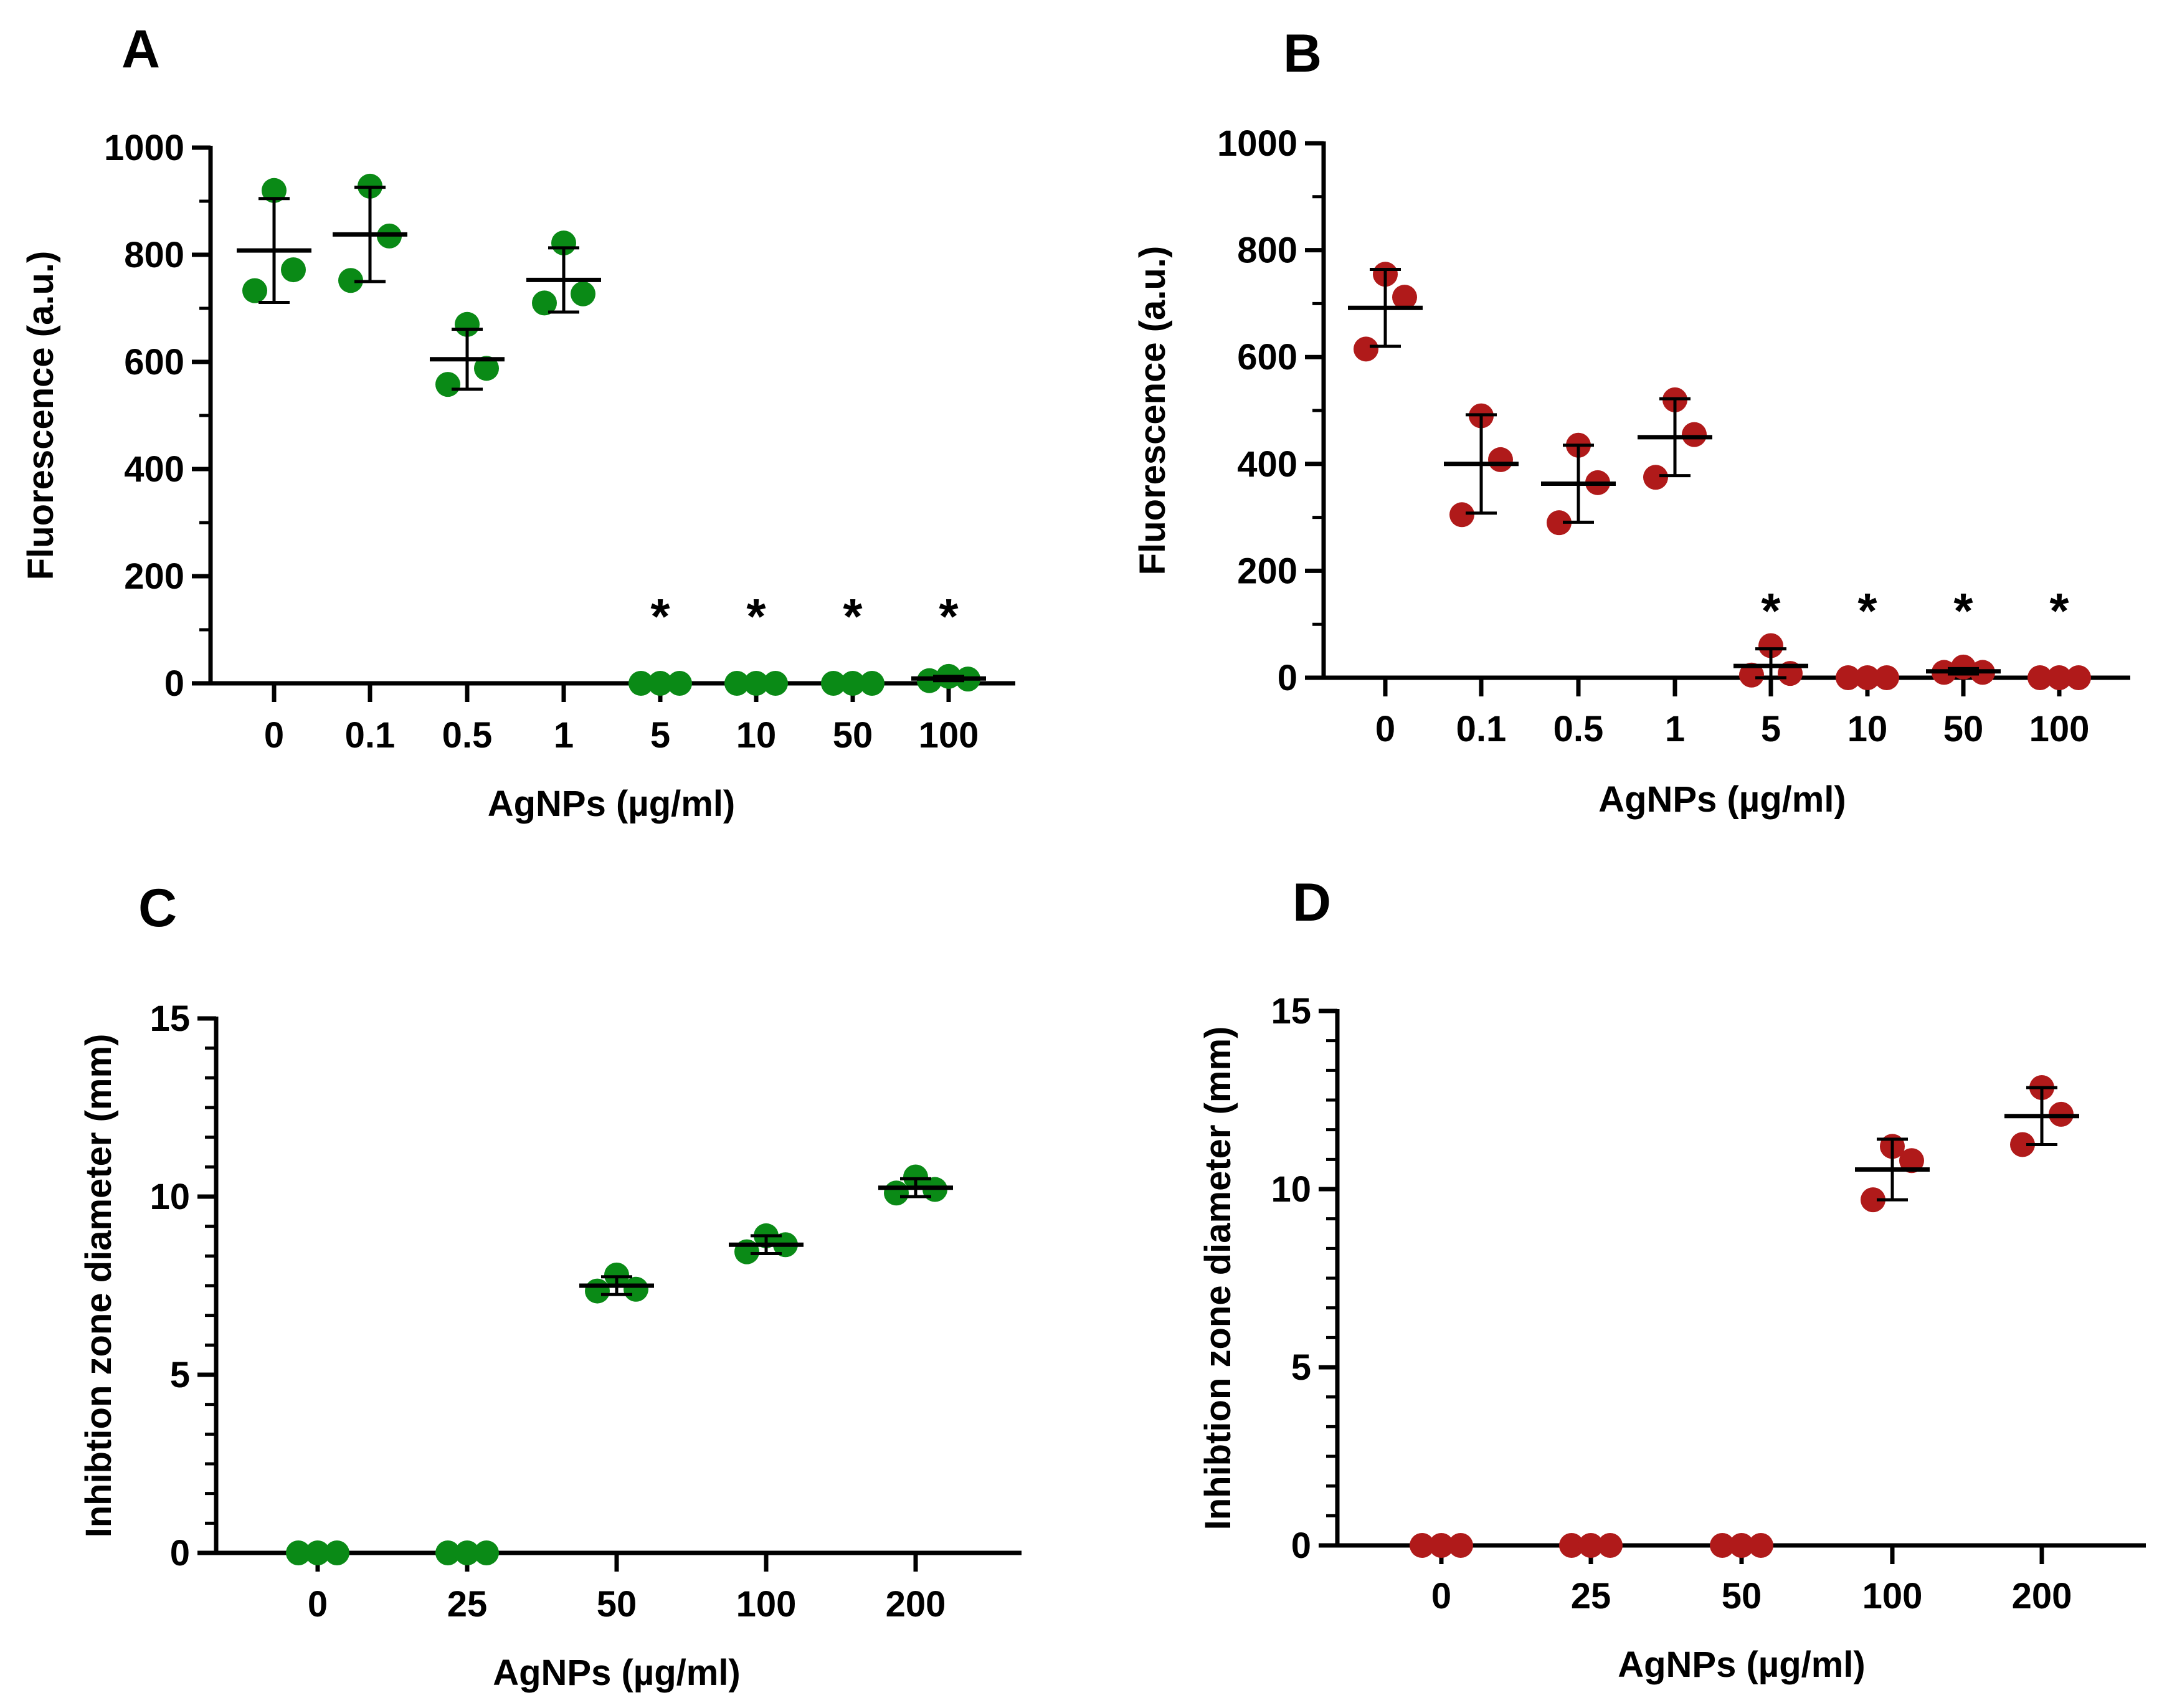 The image size is (2172, 1708). Describe the element at coordinates (1267, 464) in the screenshot. I see `y-tick-label: 400` at that location.